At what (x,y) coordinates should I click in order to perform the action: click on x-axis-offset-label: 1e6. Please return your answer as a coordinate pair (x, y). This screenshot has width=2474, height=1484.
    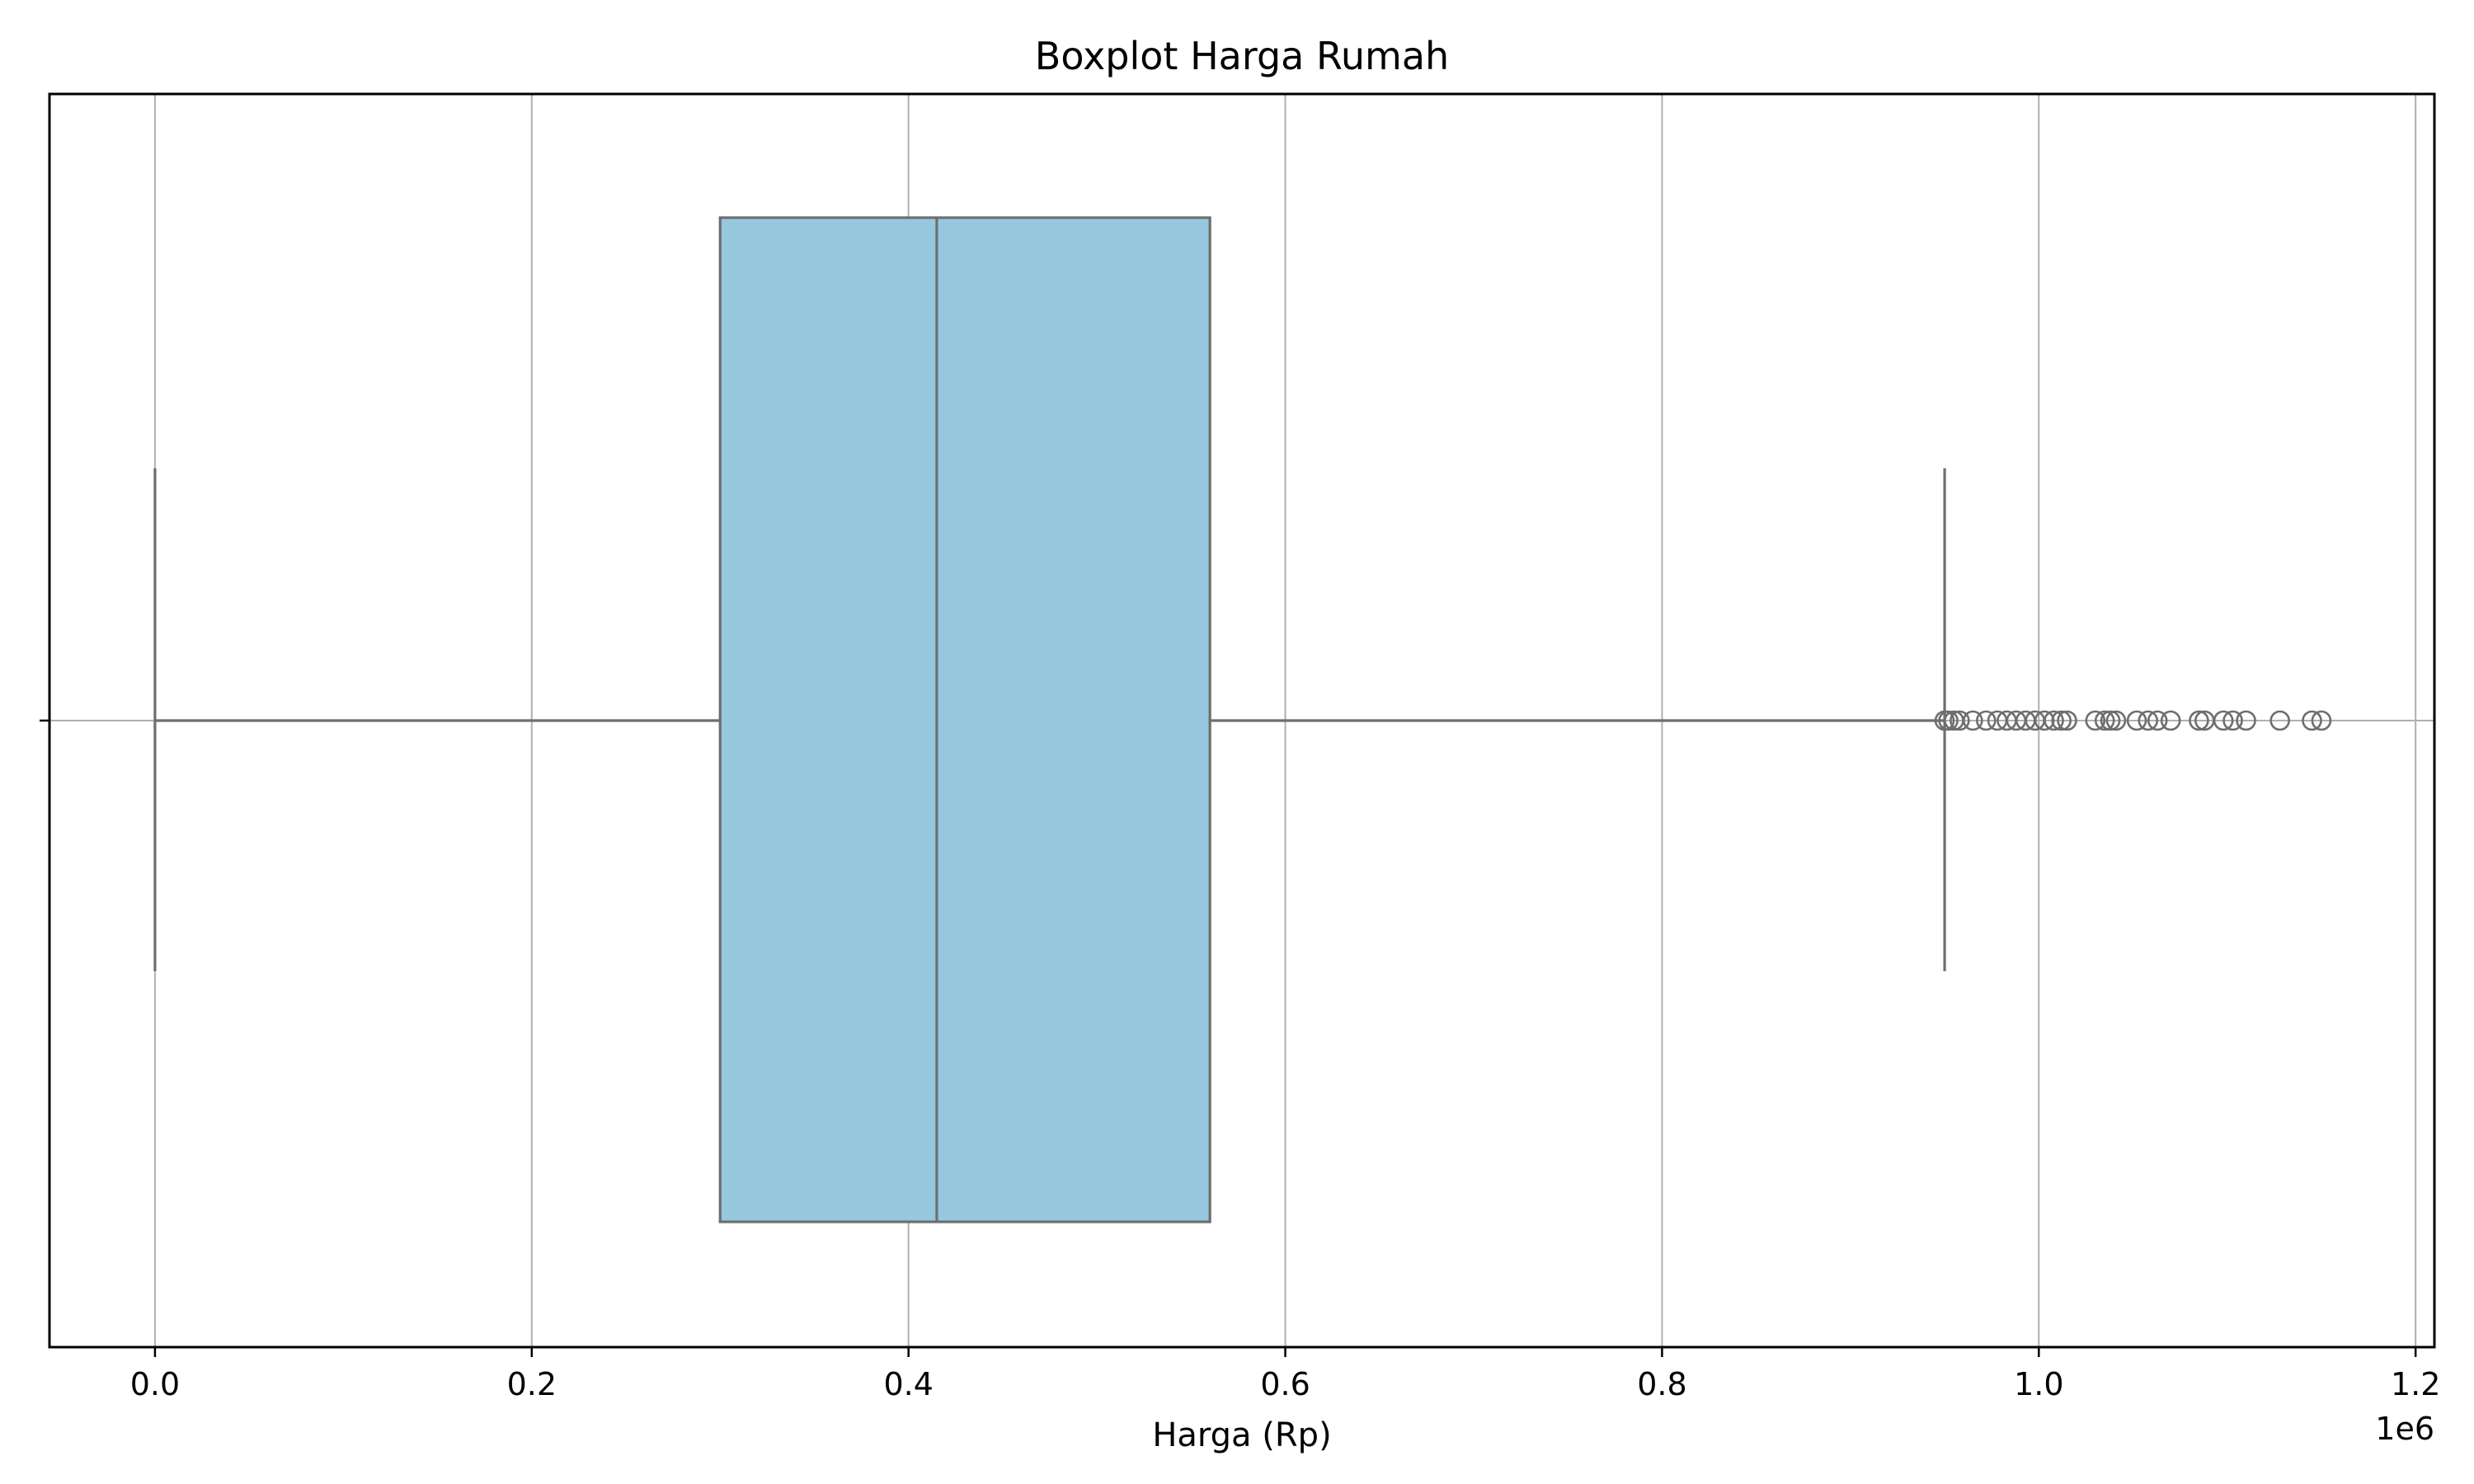
    Looking at the image, I should click on (2404, 1429).